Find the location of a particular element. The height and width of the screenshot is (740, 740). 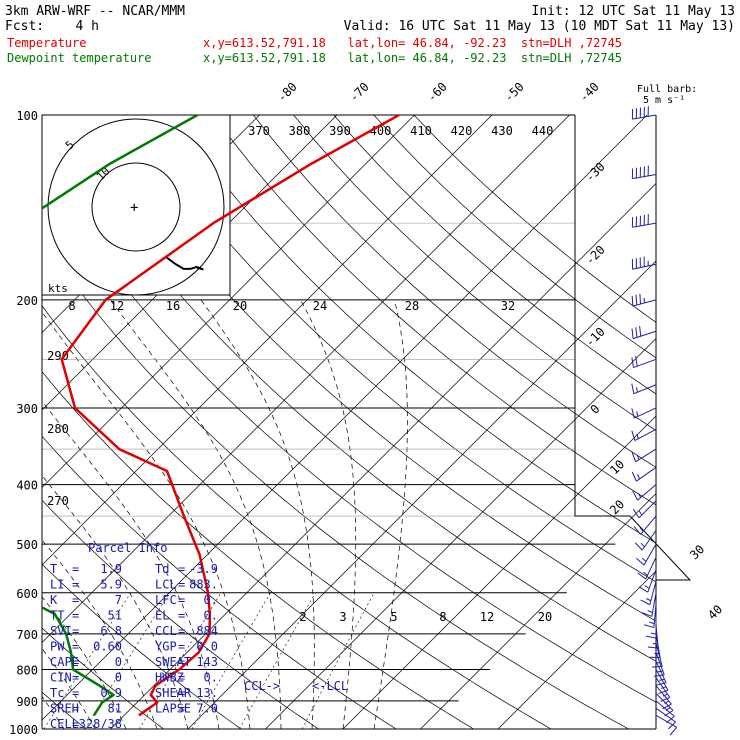

legend-temperature-name: Temperature is located at coordinates (46, 43).